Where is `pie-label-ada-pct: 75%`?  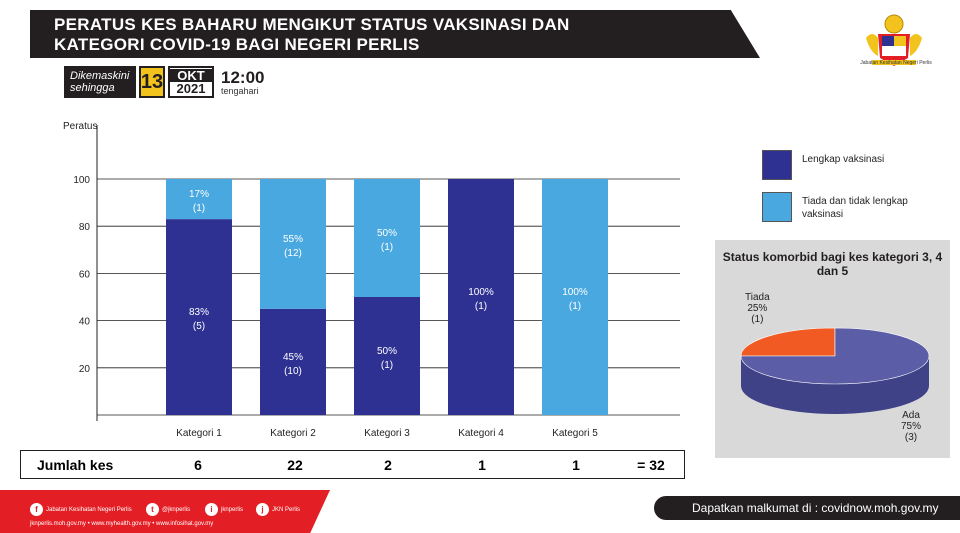 pie-label-ada-pct: 75% is located at coordinates (911, 426).